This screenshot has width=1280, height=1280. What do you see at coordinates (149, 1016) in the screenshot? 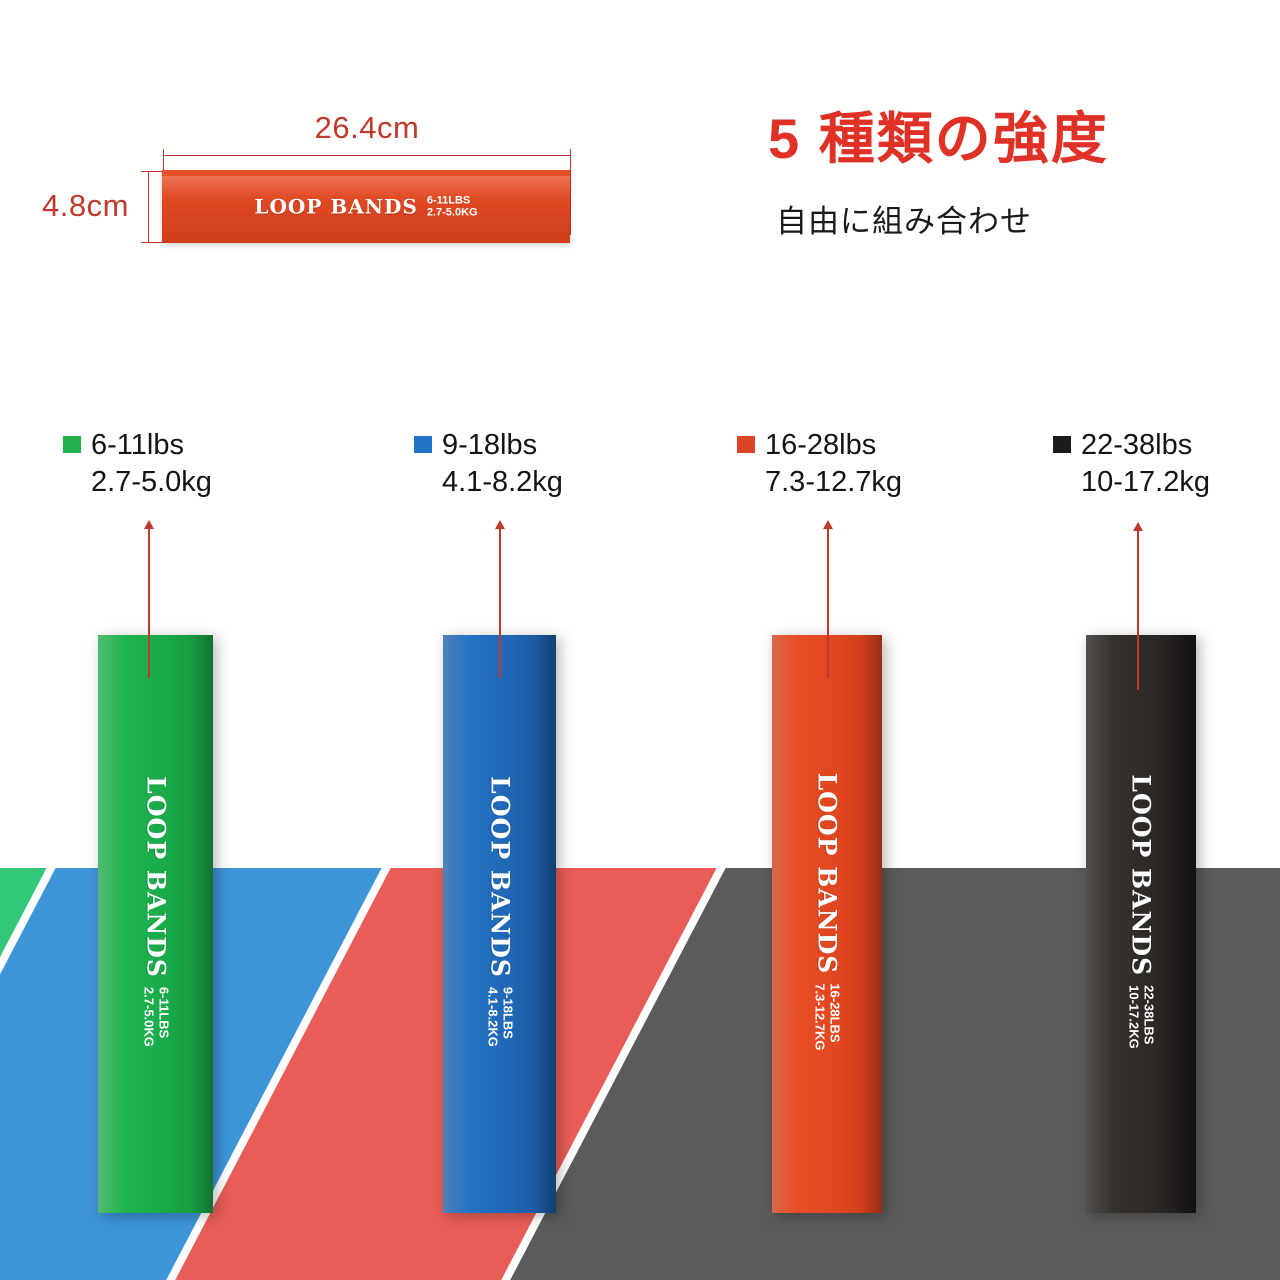
I see `band-green-kg: 2.7-5.0KG` at bounding box center [149, 1016].